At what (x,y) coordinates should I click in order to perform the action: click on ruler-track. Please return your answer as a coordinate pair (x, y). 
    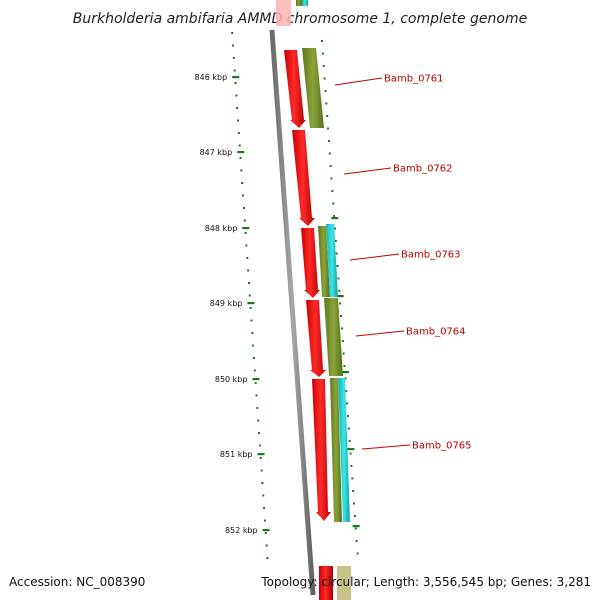
    Looking at the image, I should click on (250, 295).